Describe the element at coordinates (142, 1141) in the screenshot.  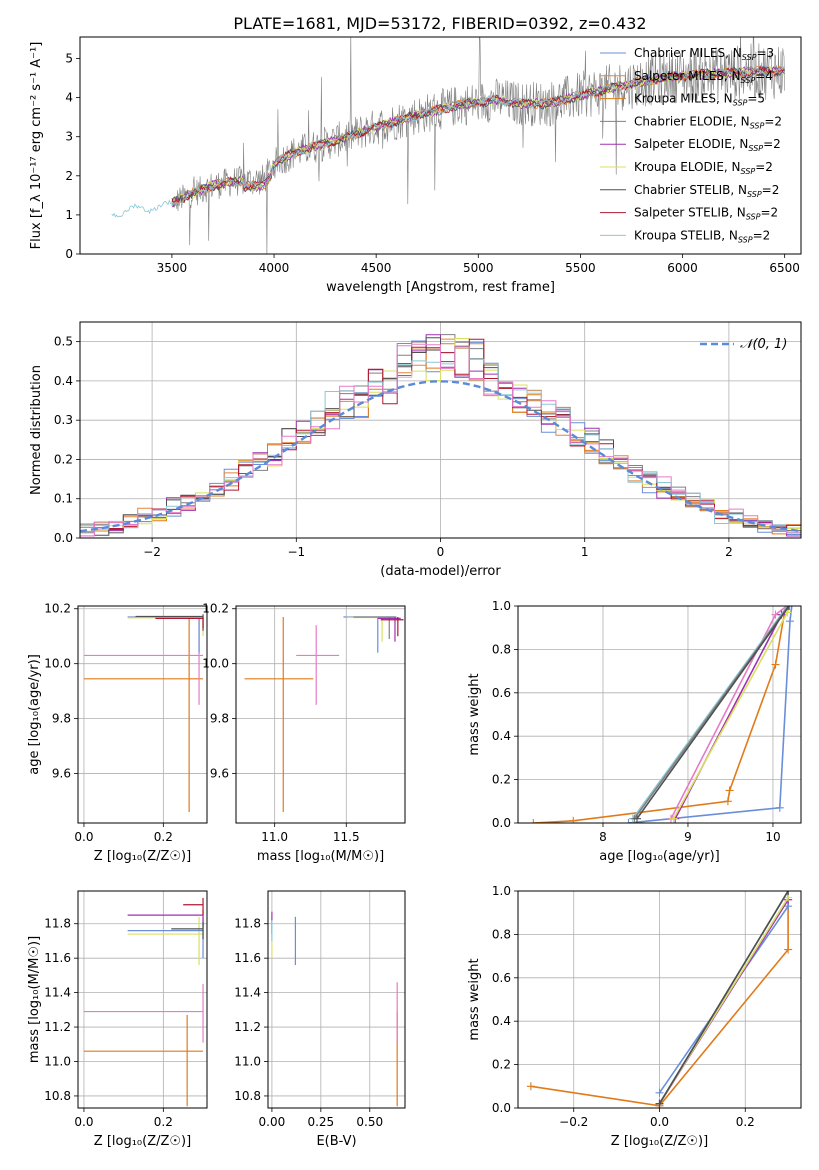
I see `x-axis-label: Z [log₁₀(Z/Z☉)]` at that location.